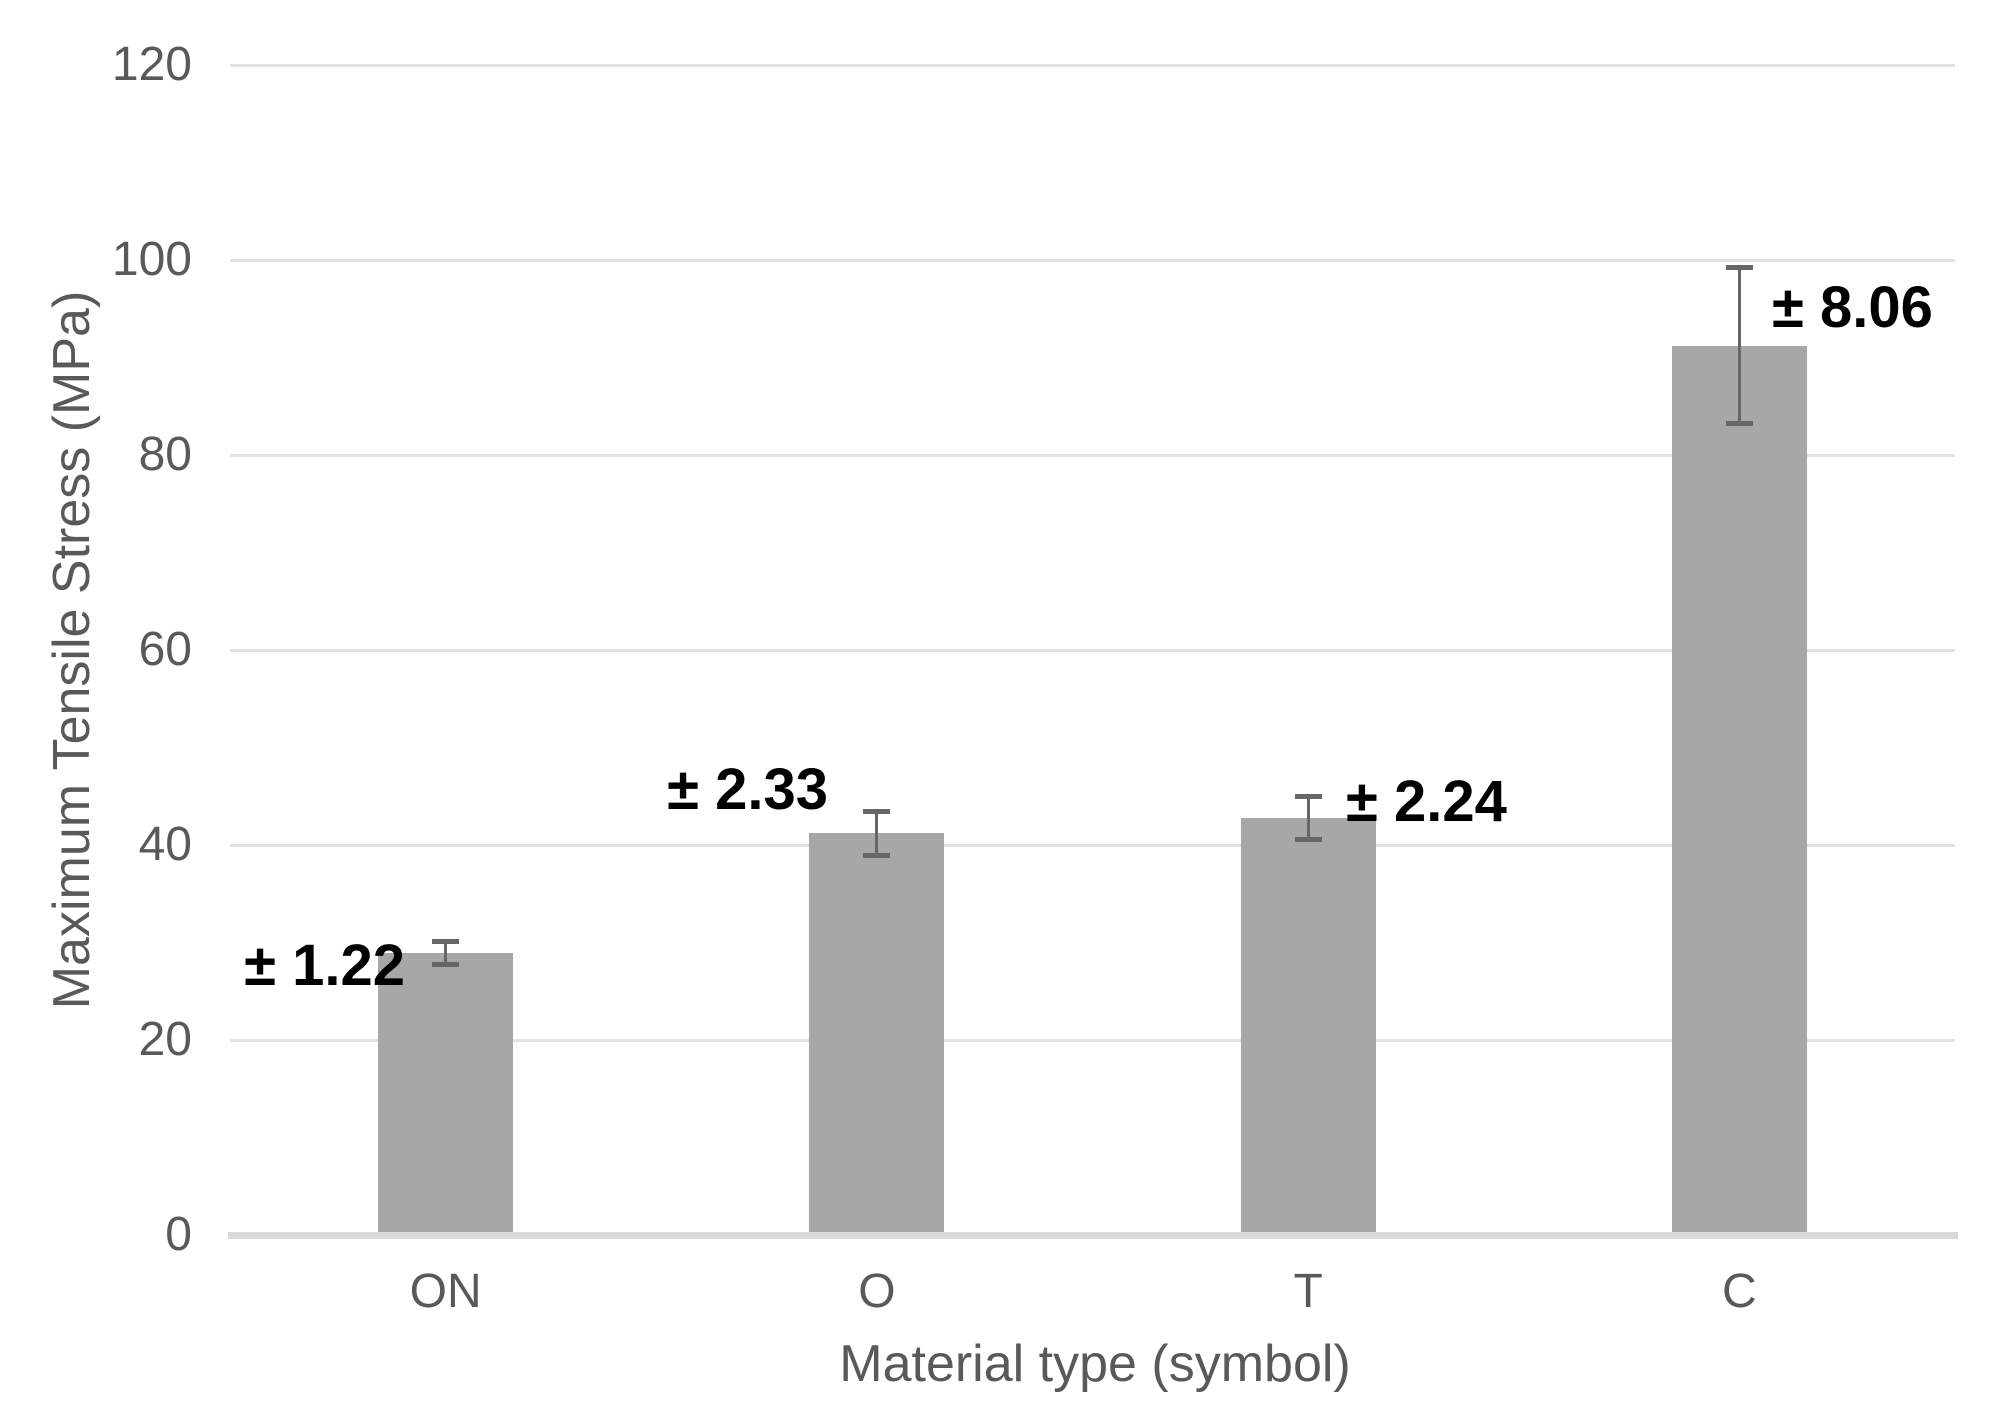 This screenshot has height=1420, width=2013. Describe the element at coordinates (1426, 801) in the screenshot. I see `error-value-label: ± 2.24` at that location.